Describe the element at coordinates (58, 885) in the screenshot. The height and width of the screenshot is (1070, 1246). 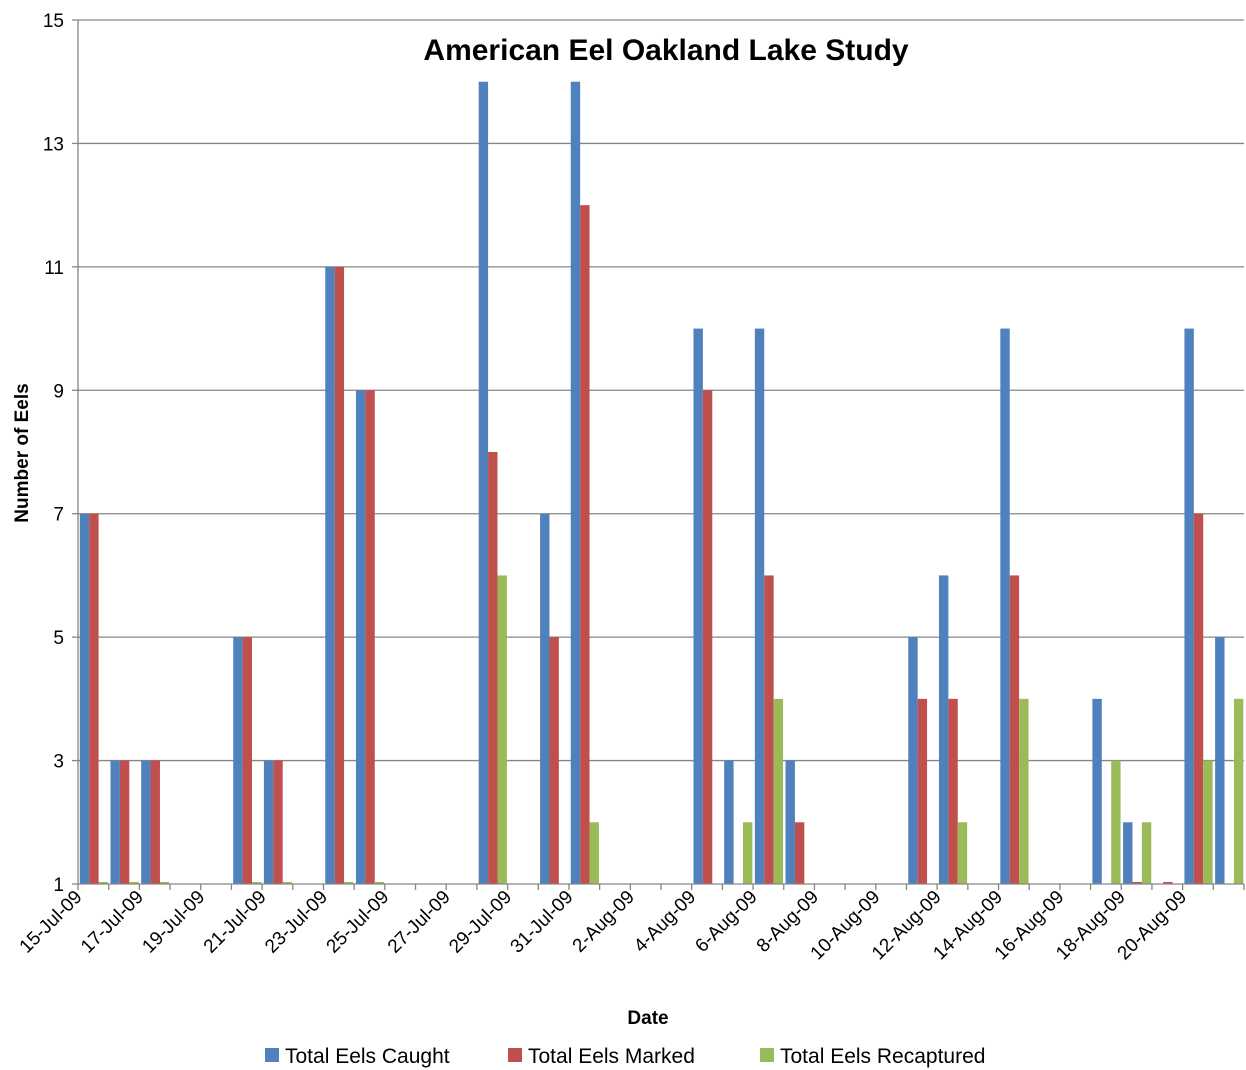
I see `y-tick-label: 1` at that location.